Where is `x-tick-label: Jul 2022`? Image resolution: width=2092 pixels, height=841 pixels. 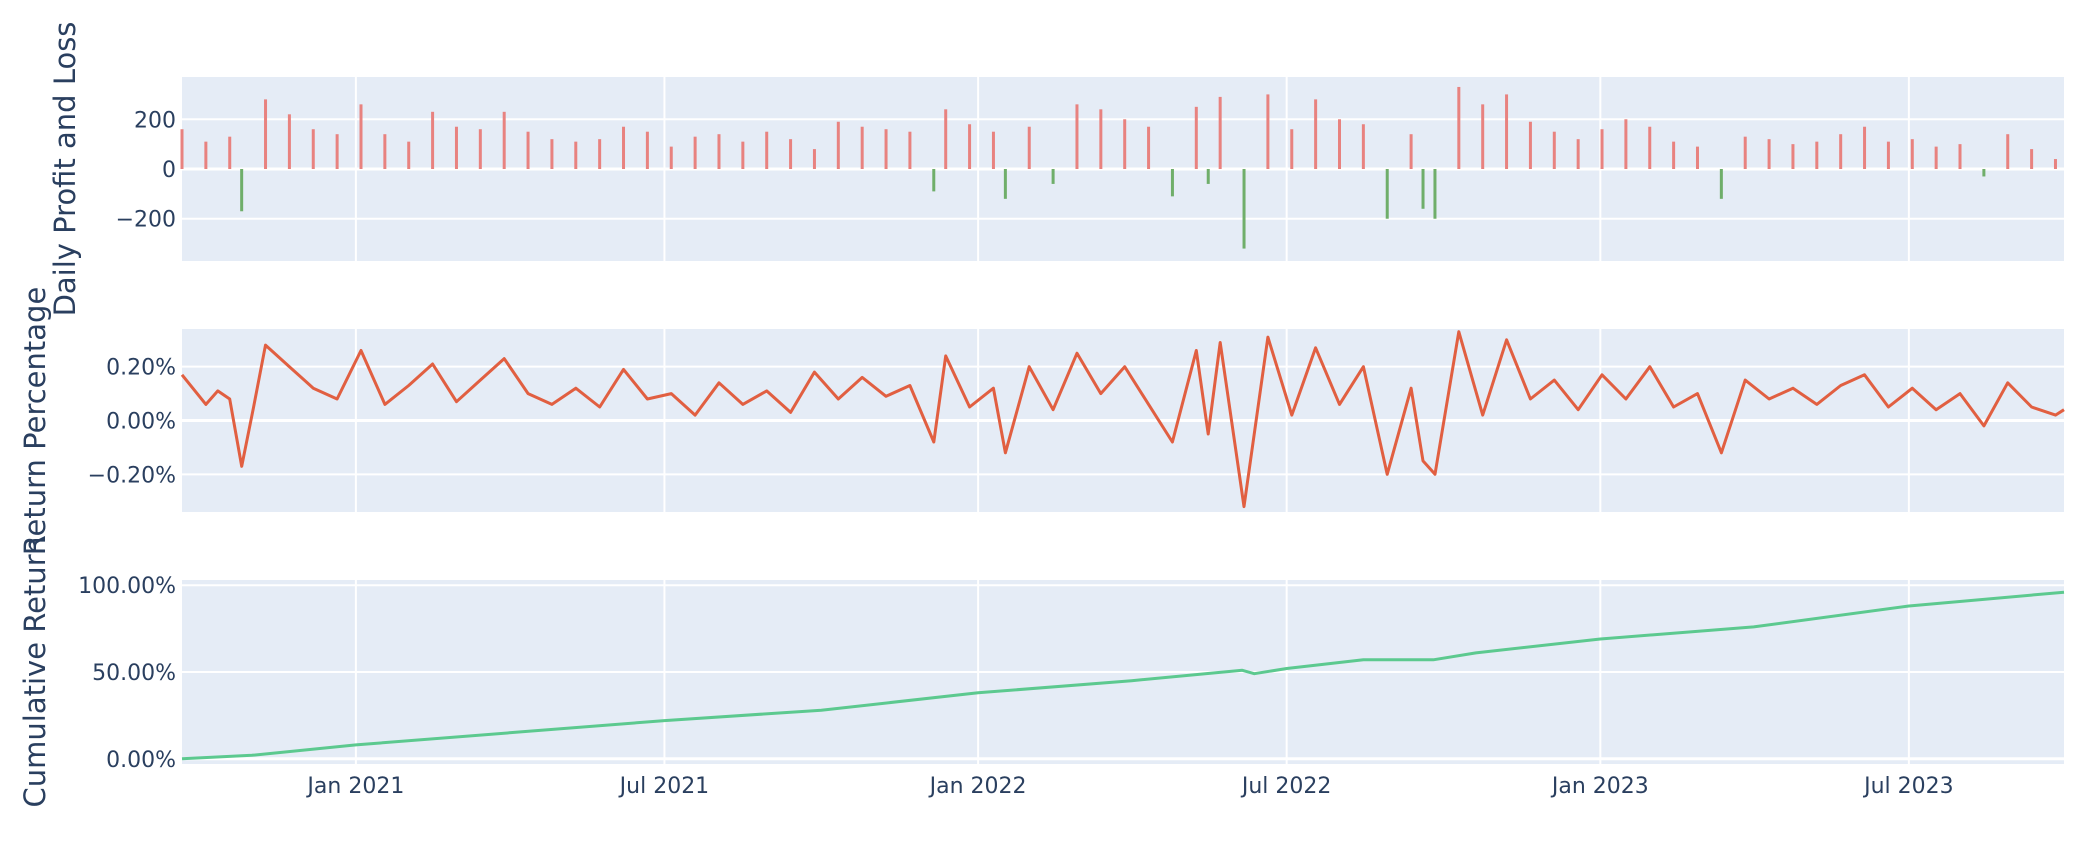
x-tick-label: Jul 2022 is located at coordinates (1286, 786).